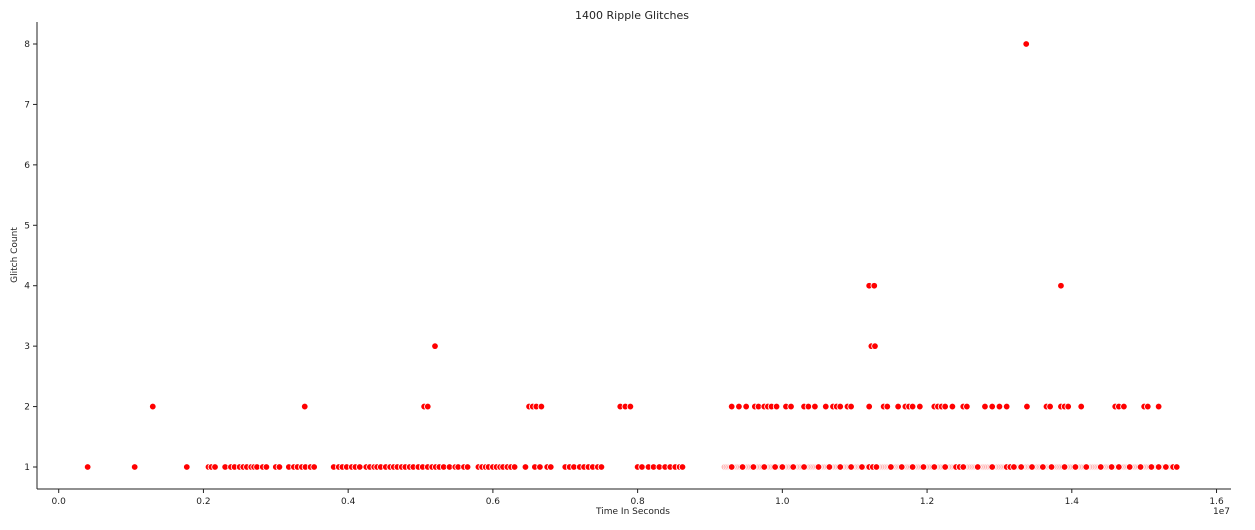  I want to click on y-tick-label: 7, so click(27, 105).